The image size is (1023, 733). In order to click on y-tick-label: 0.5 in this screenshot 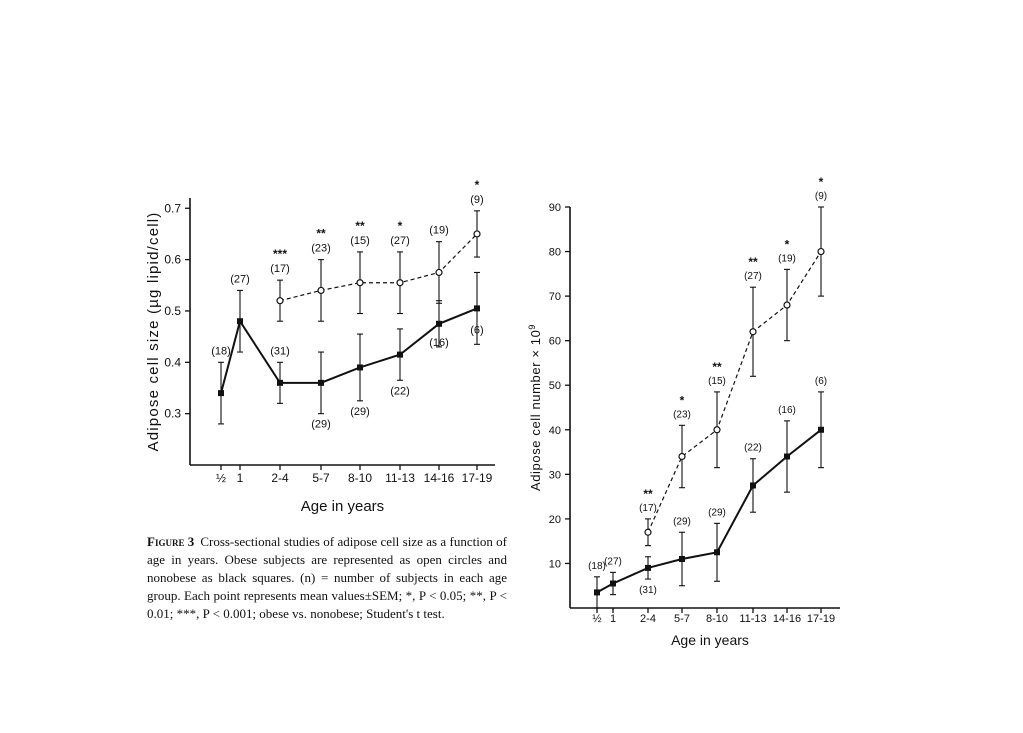, I will do `click(172, 311)`.